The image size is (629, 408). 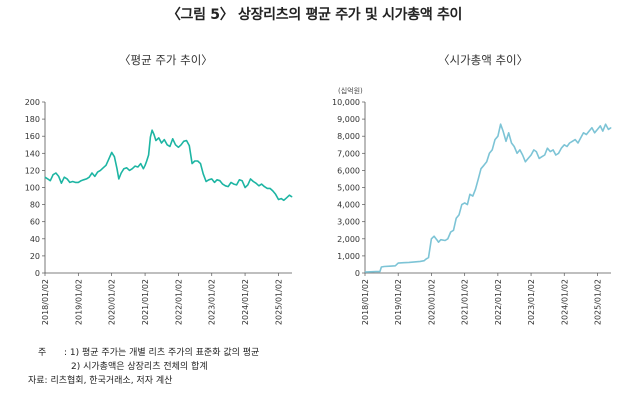 I want to click on y-tick-label: 1,000, so click(x=348, y=256).